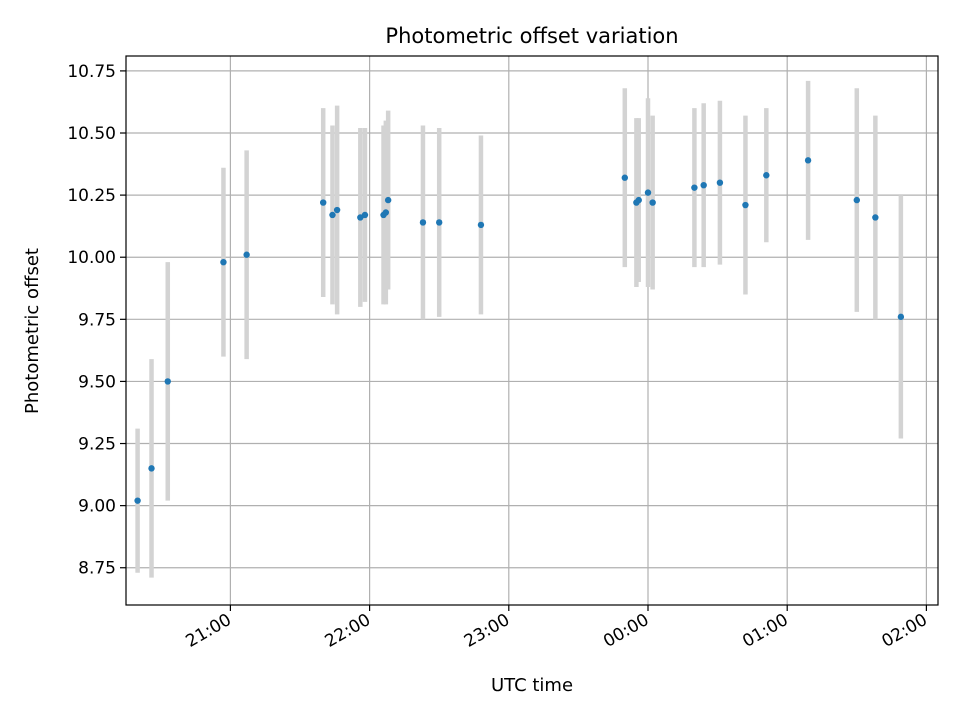 The width and height of the screenshot is (960, 720). I want to click on y-axis-title: Photometric offset, so click(32, 331).